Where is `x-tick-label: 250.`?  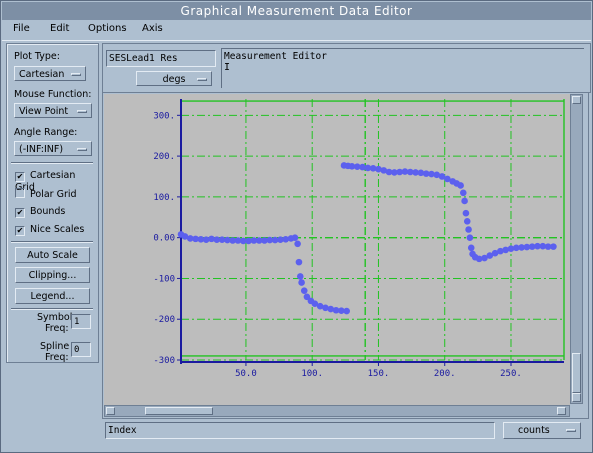
x-tick-label: 250. is located at coordinates (511, 374).